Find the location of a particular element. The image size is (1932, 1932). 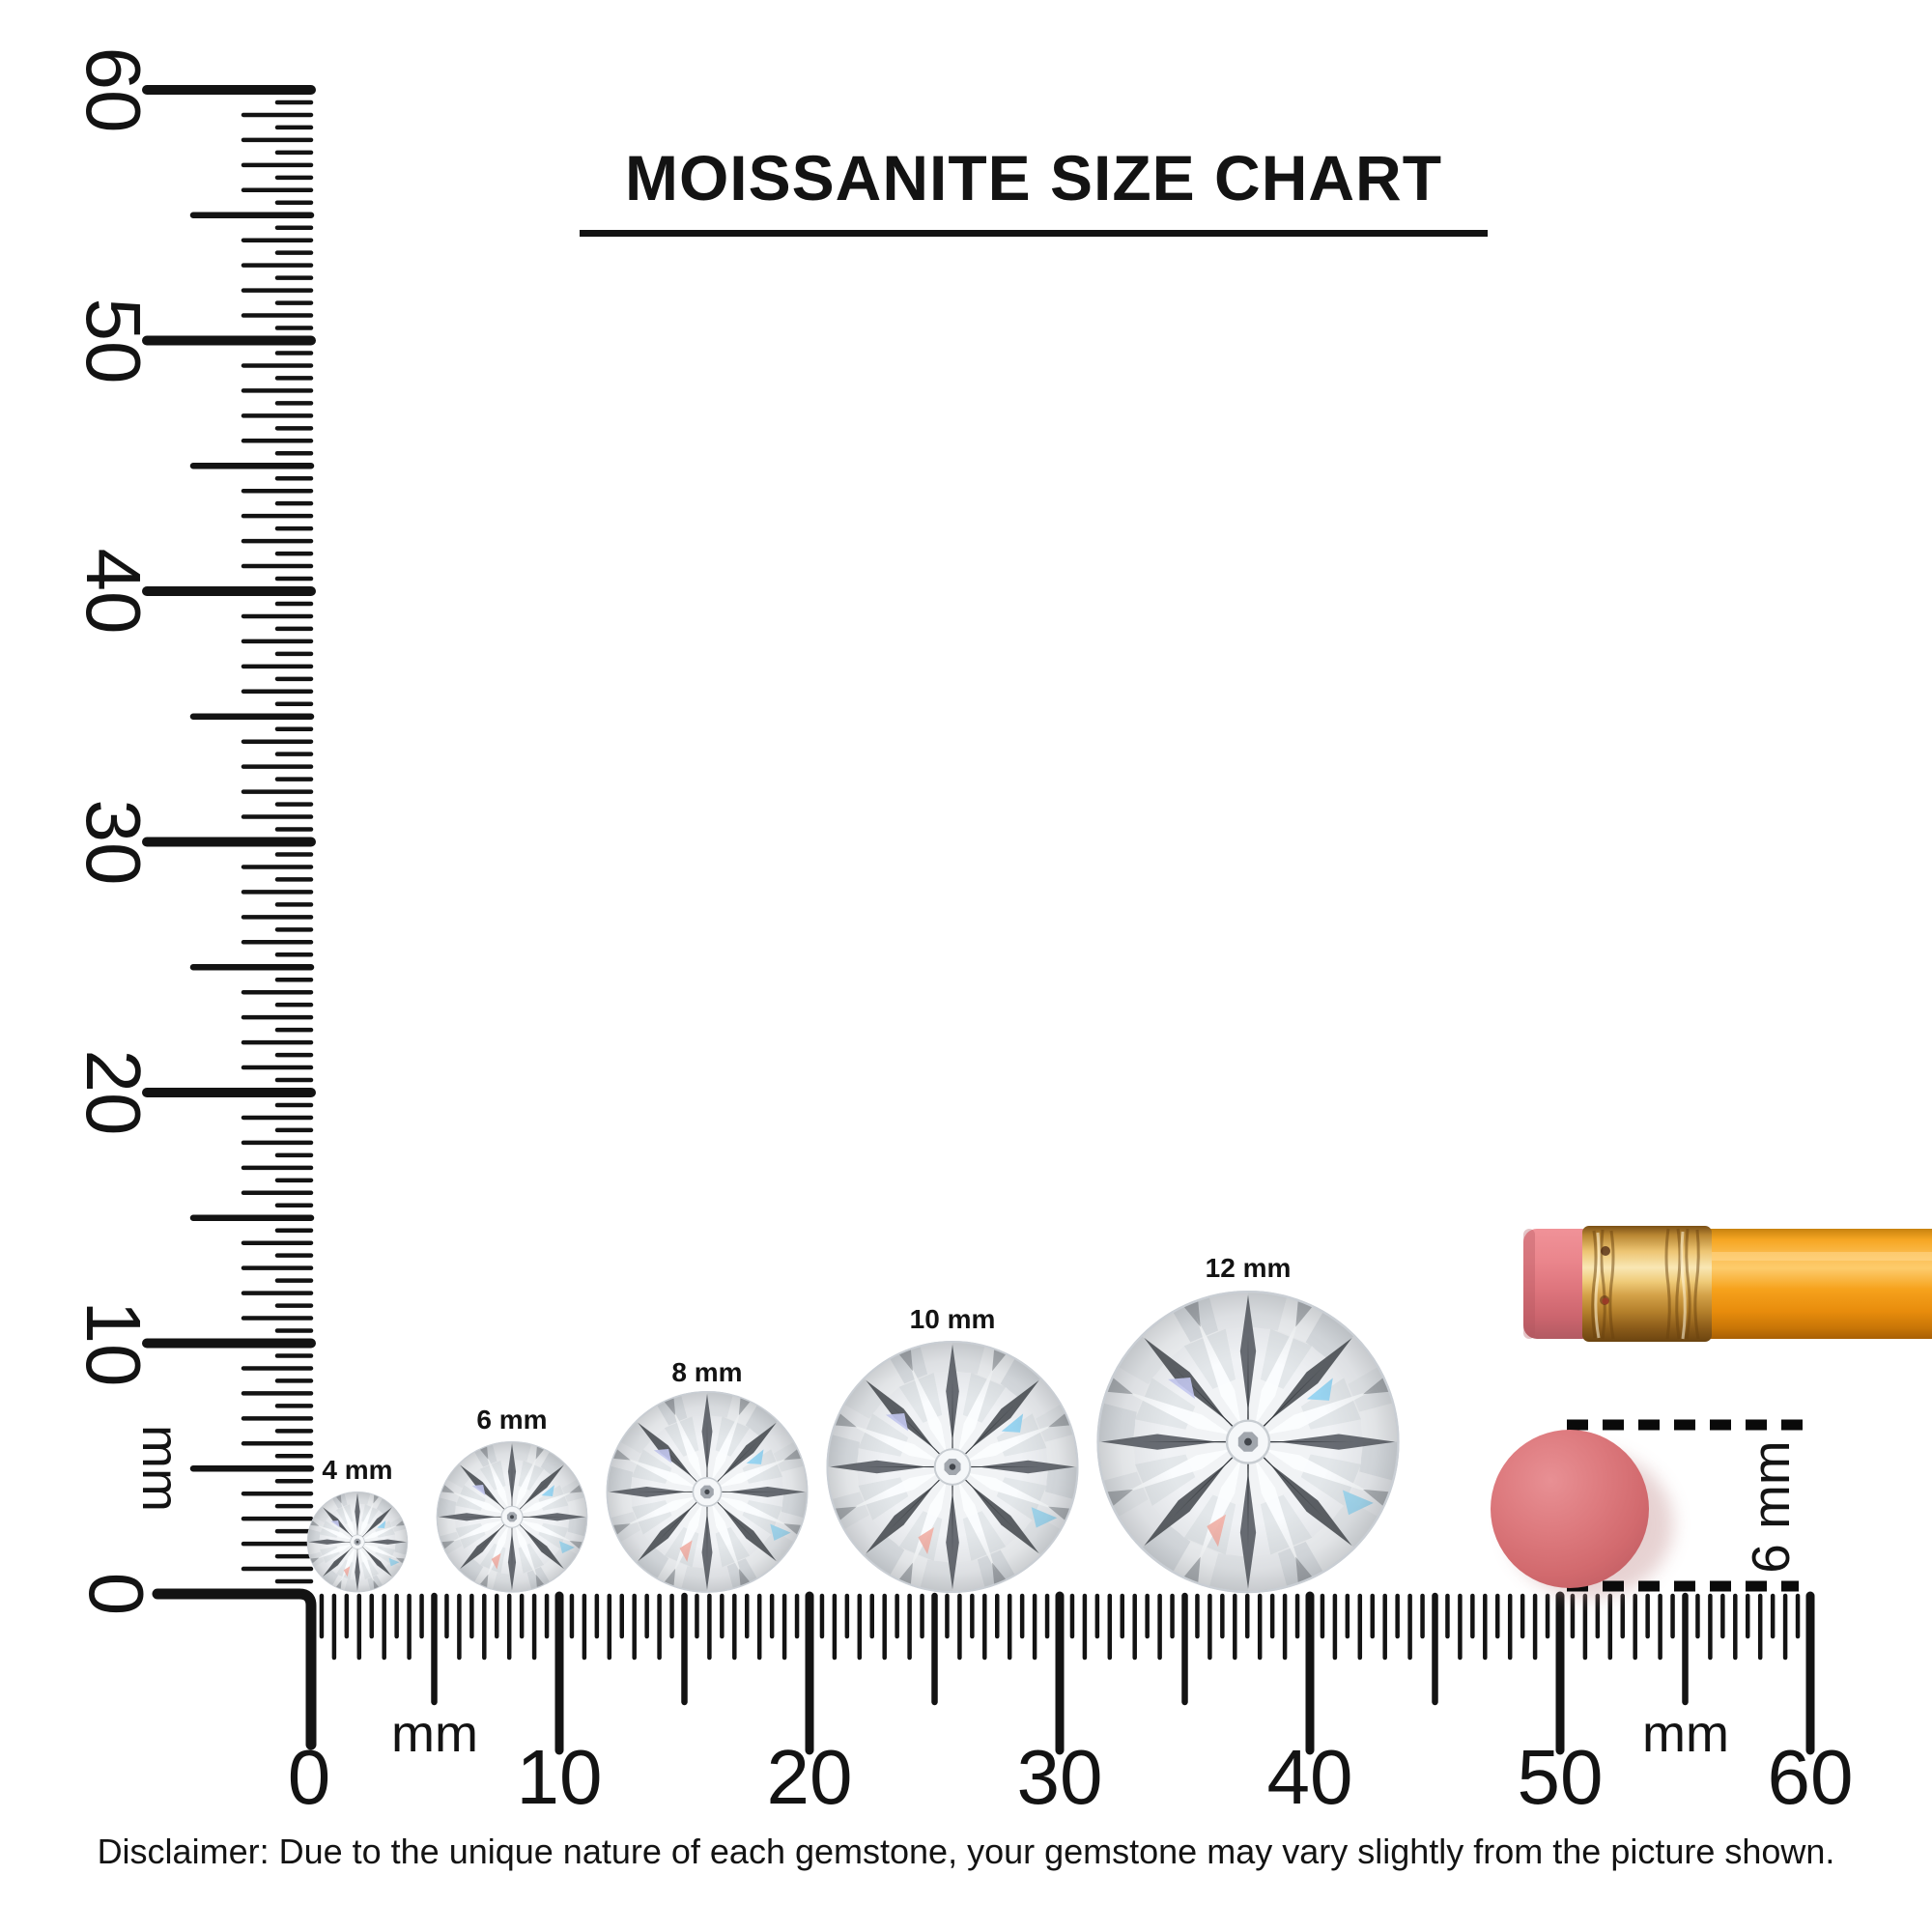

gemstone-10mm is located at coordinates (952, 1467).